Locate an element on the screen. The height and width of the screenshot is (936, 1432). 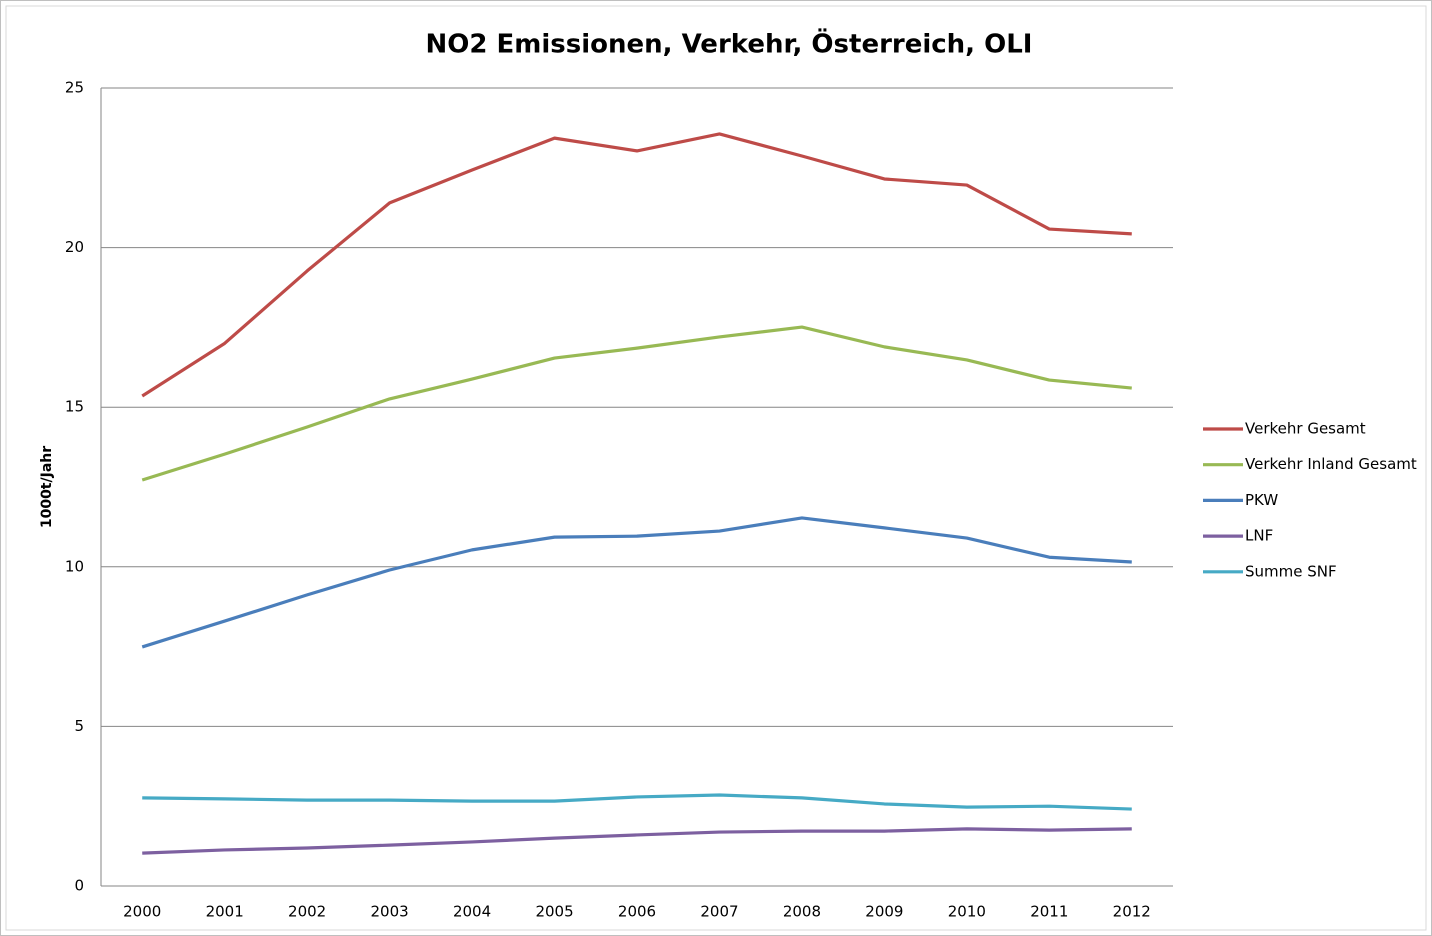
x-tick-label: 2006 is located at coordinates (637, 912).